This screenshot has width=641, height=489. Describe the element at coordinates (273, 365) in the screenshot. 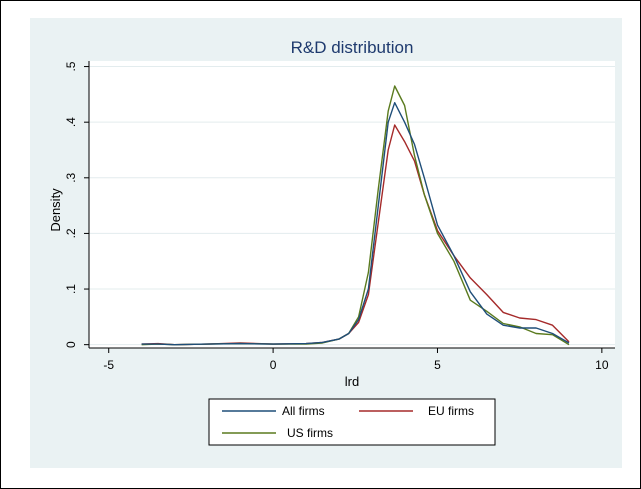

I see `x-tick-label: 0` at that location.